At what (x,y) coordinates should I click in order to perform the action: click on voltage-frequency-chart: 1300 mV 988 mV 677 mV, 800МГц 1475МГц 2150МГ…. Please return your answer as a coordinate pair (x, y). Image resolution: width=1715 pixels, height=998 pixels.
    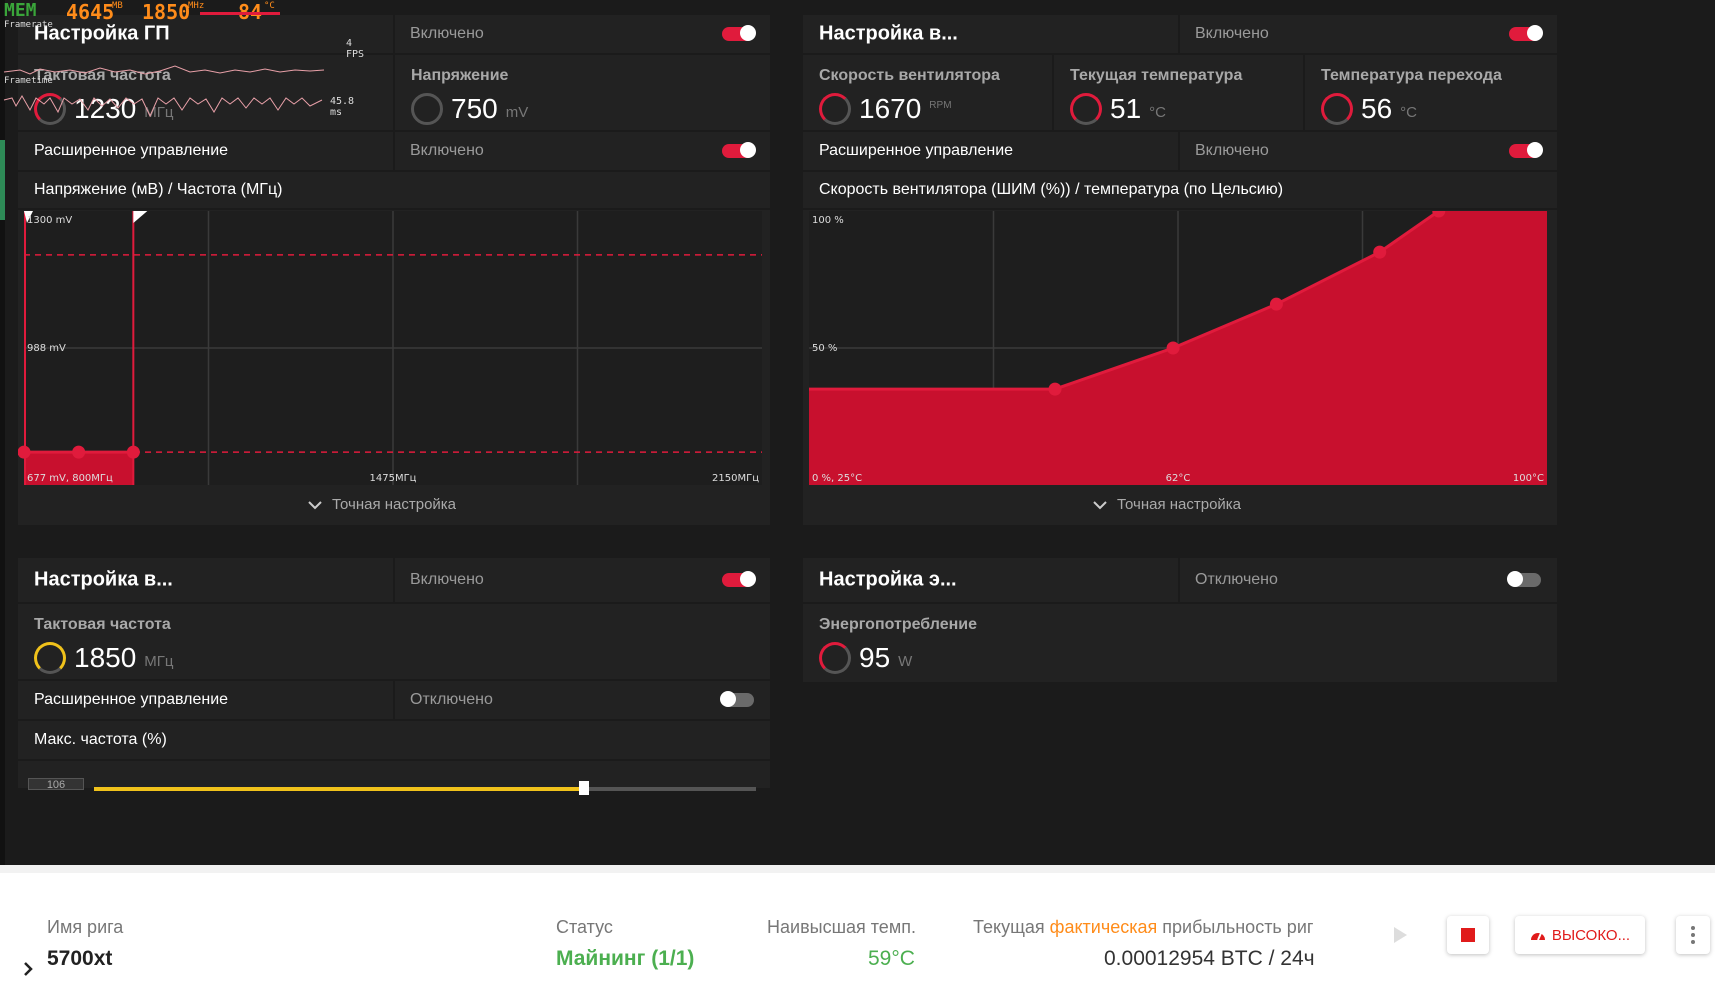
    Looking at the image, I should click on (394, 349).